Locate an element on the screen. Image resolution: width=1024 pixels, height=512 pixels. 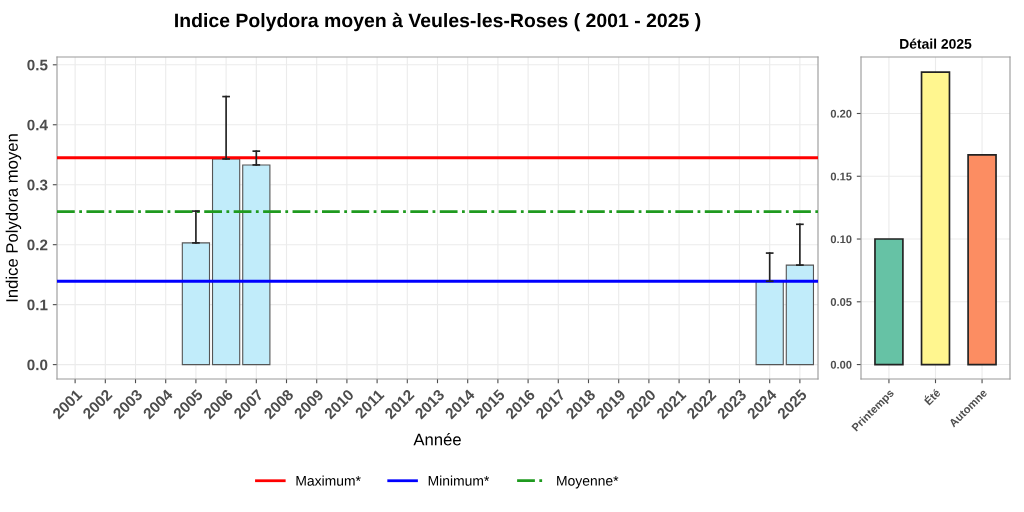
chart-title: Détail 2025 is located at coordinates (936, 43).